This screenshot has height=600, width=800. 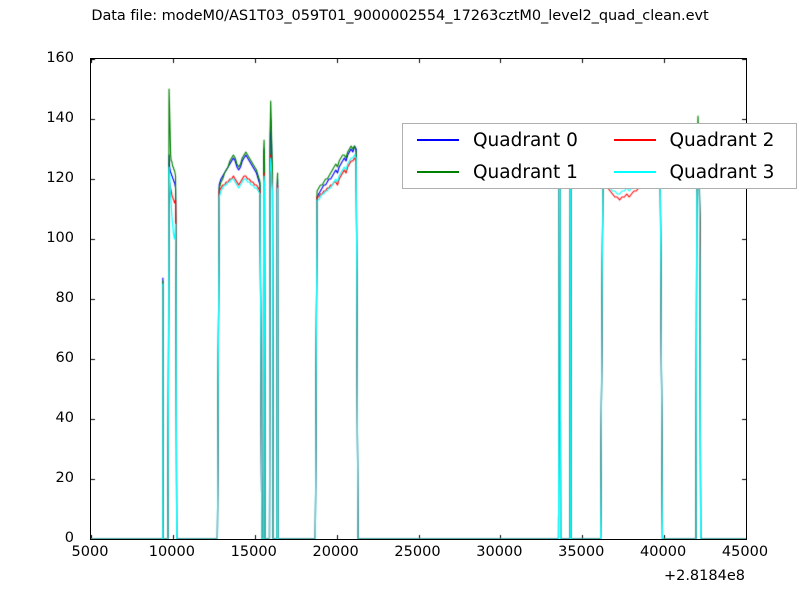 I want to click on y-tick-label: 120, so click(x=60, y=178).